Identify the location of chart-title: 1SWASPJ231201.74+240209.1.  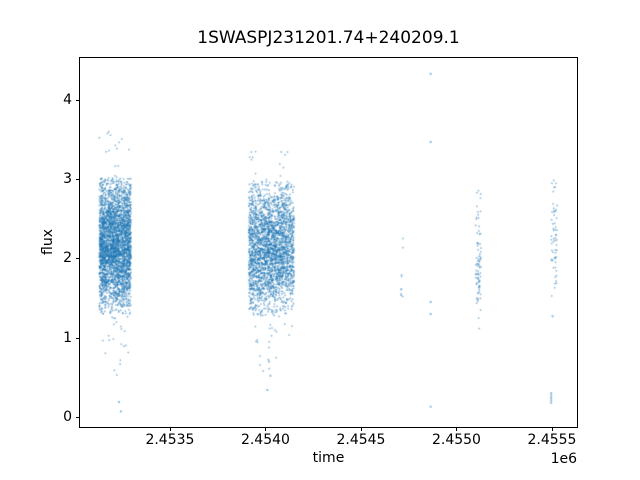
(328, 38).